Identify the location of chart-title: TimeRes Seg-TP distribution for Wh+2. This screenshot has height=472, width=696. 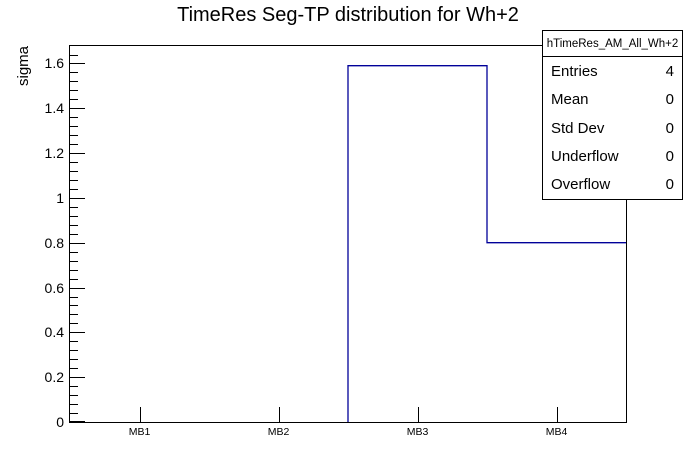
(348, 15).